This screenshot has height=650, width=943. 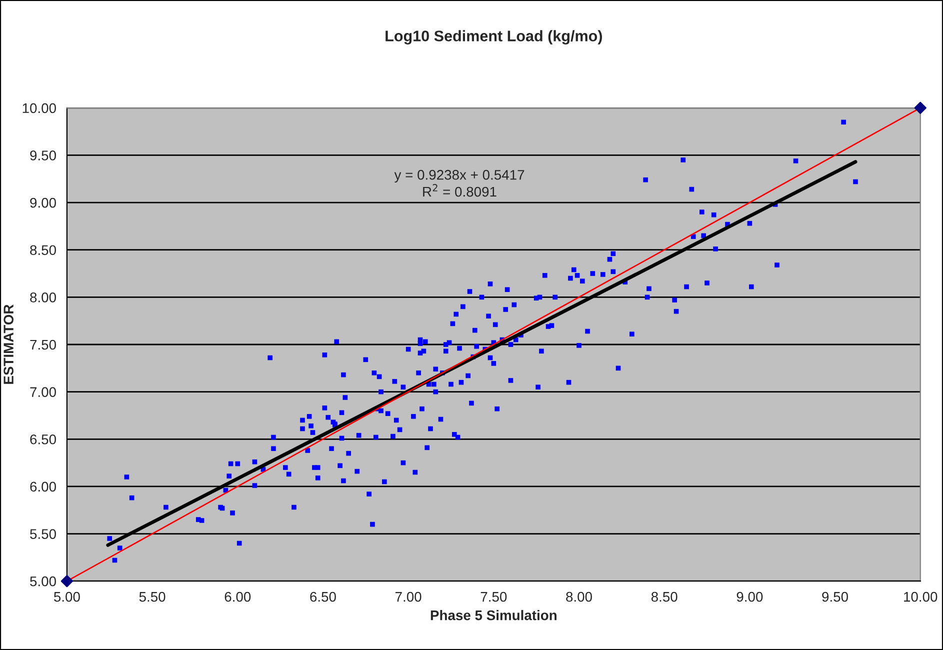 What do you see at coordinates (43, 297) in the screenshot?
I see `y-tick-label: 8.00` at bounding box center [43, 297].